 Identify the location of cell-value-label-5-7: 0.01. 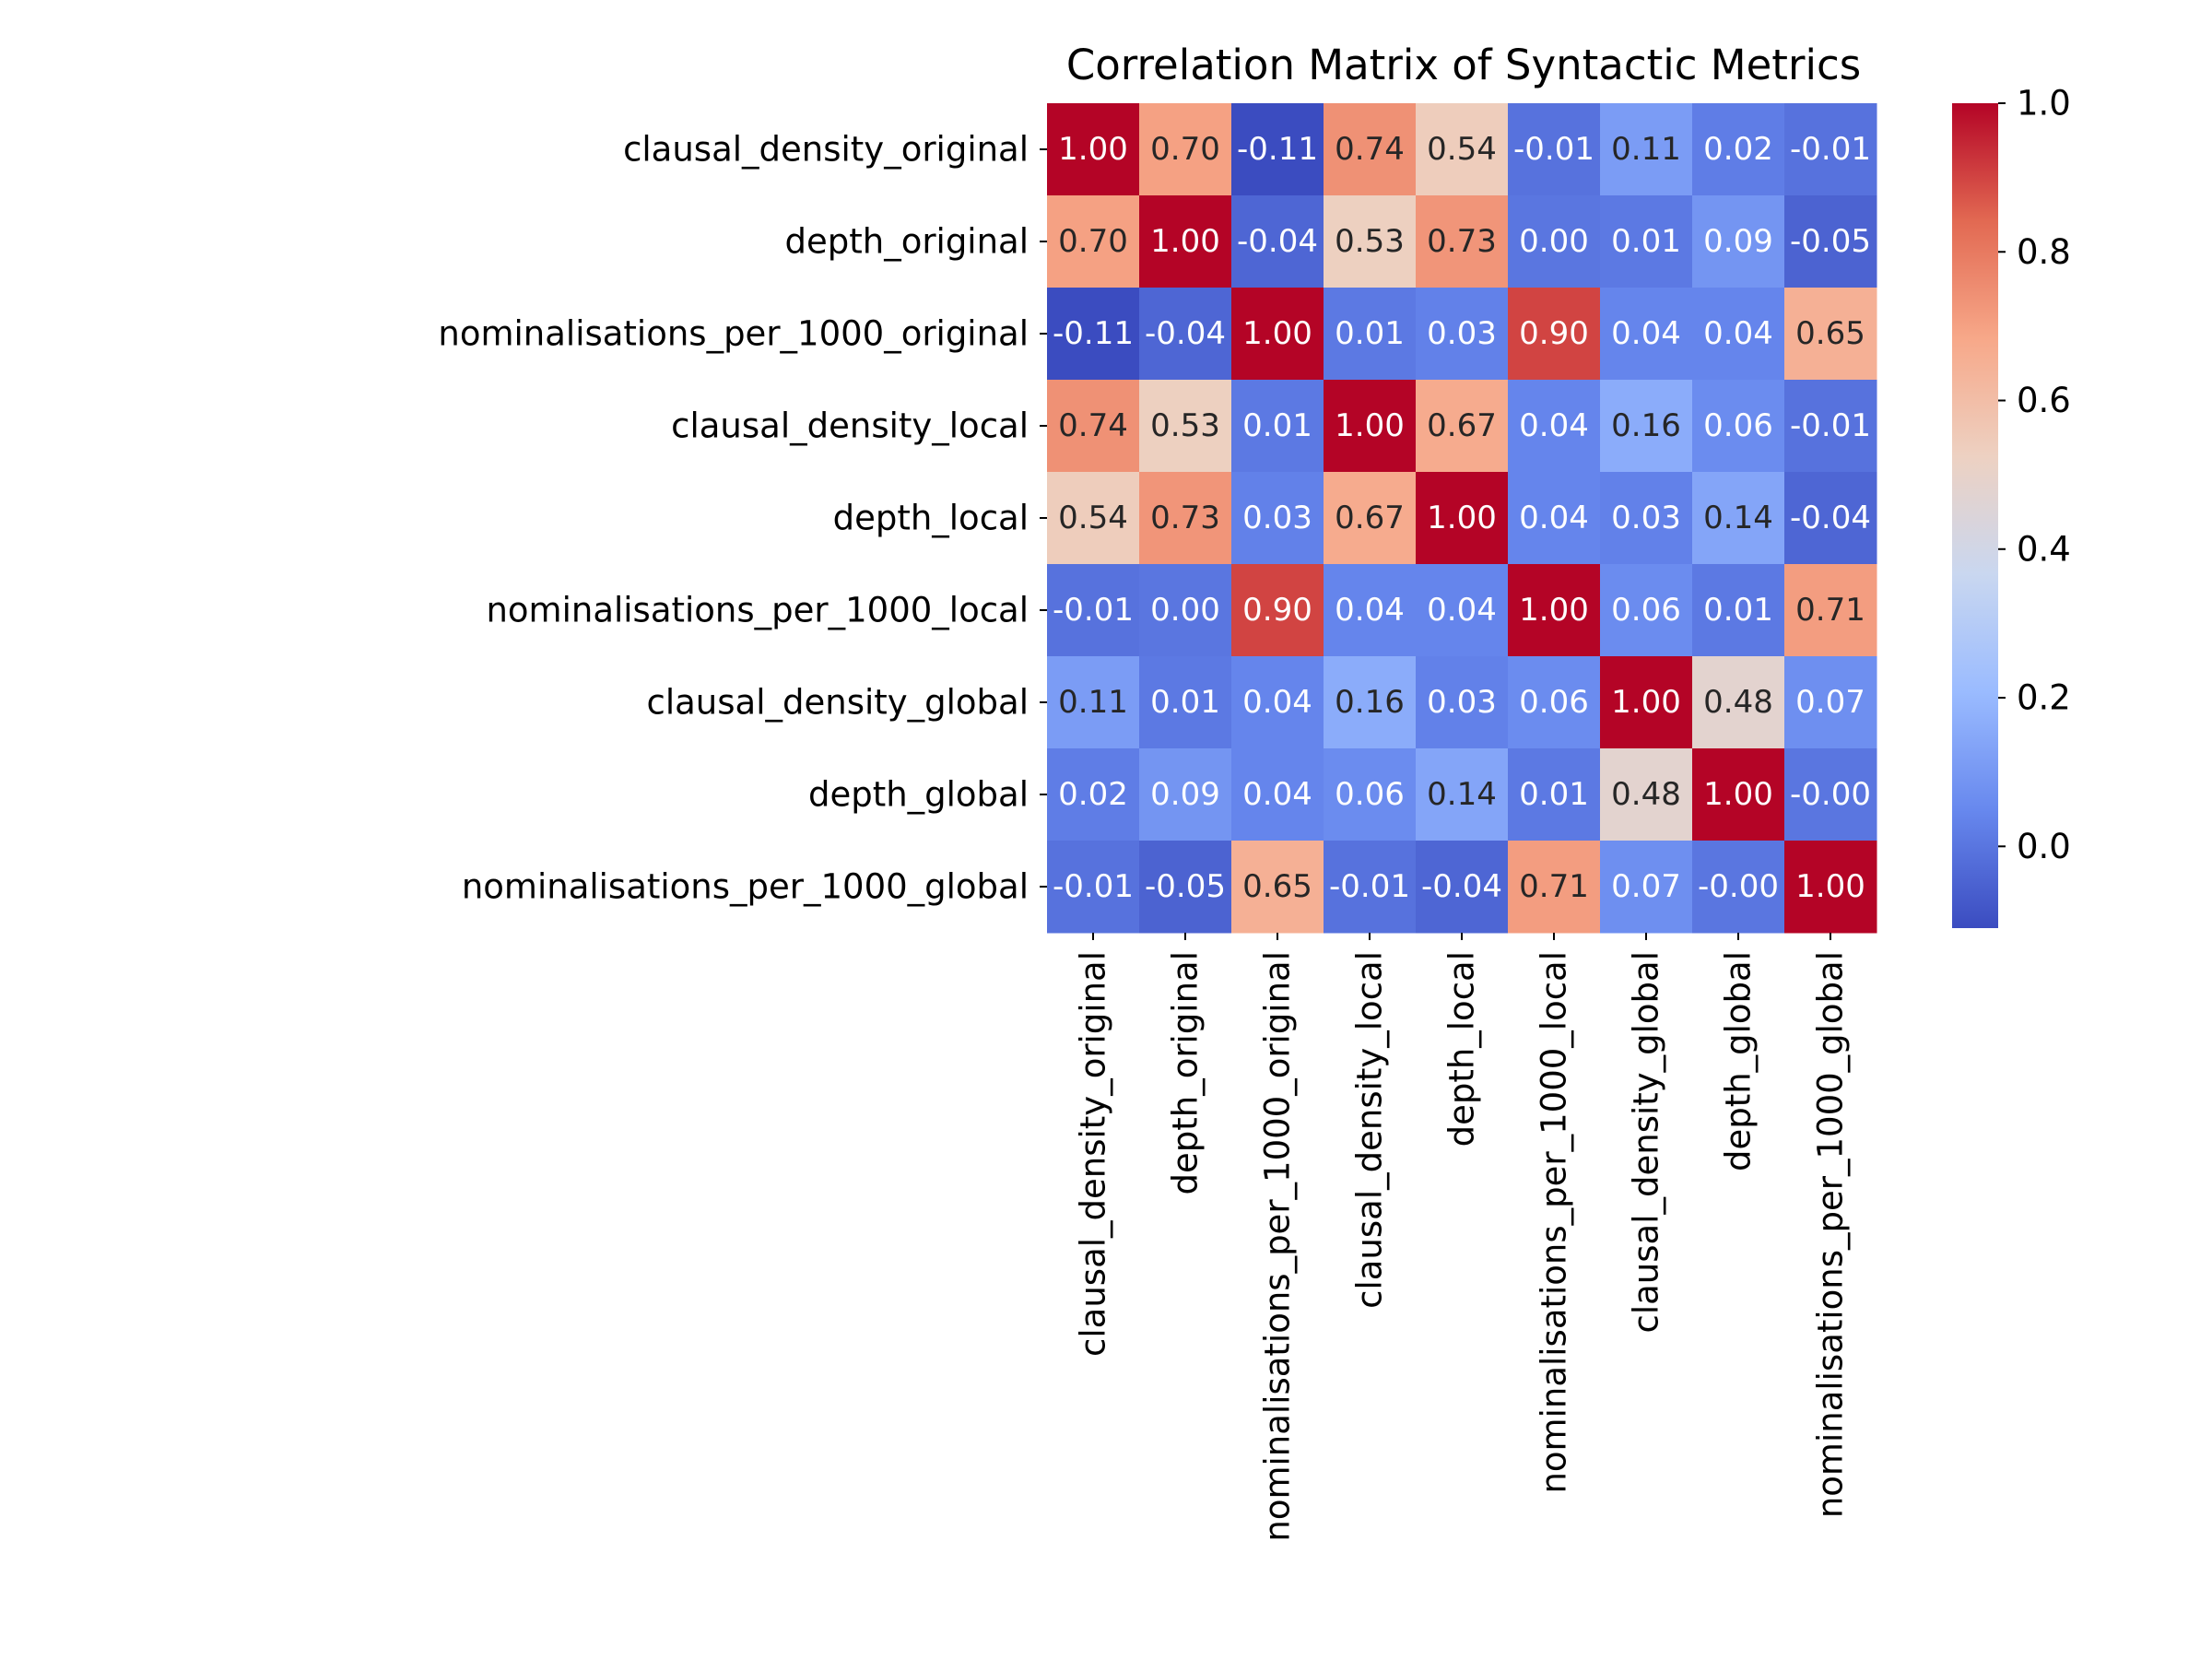
(1738, 610).